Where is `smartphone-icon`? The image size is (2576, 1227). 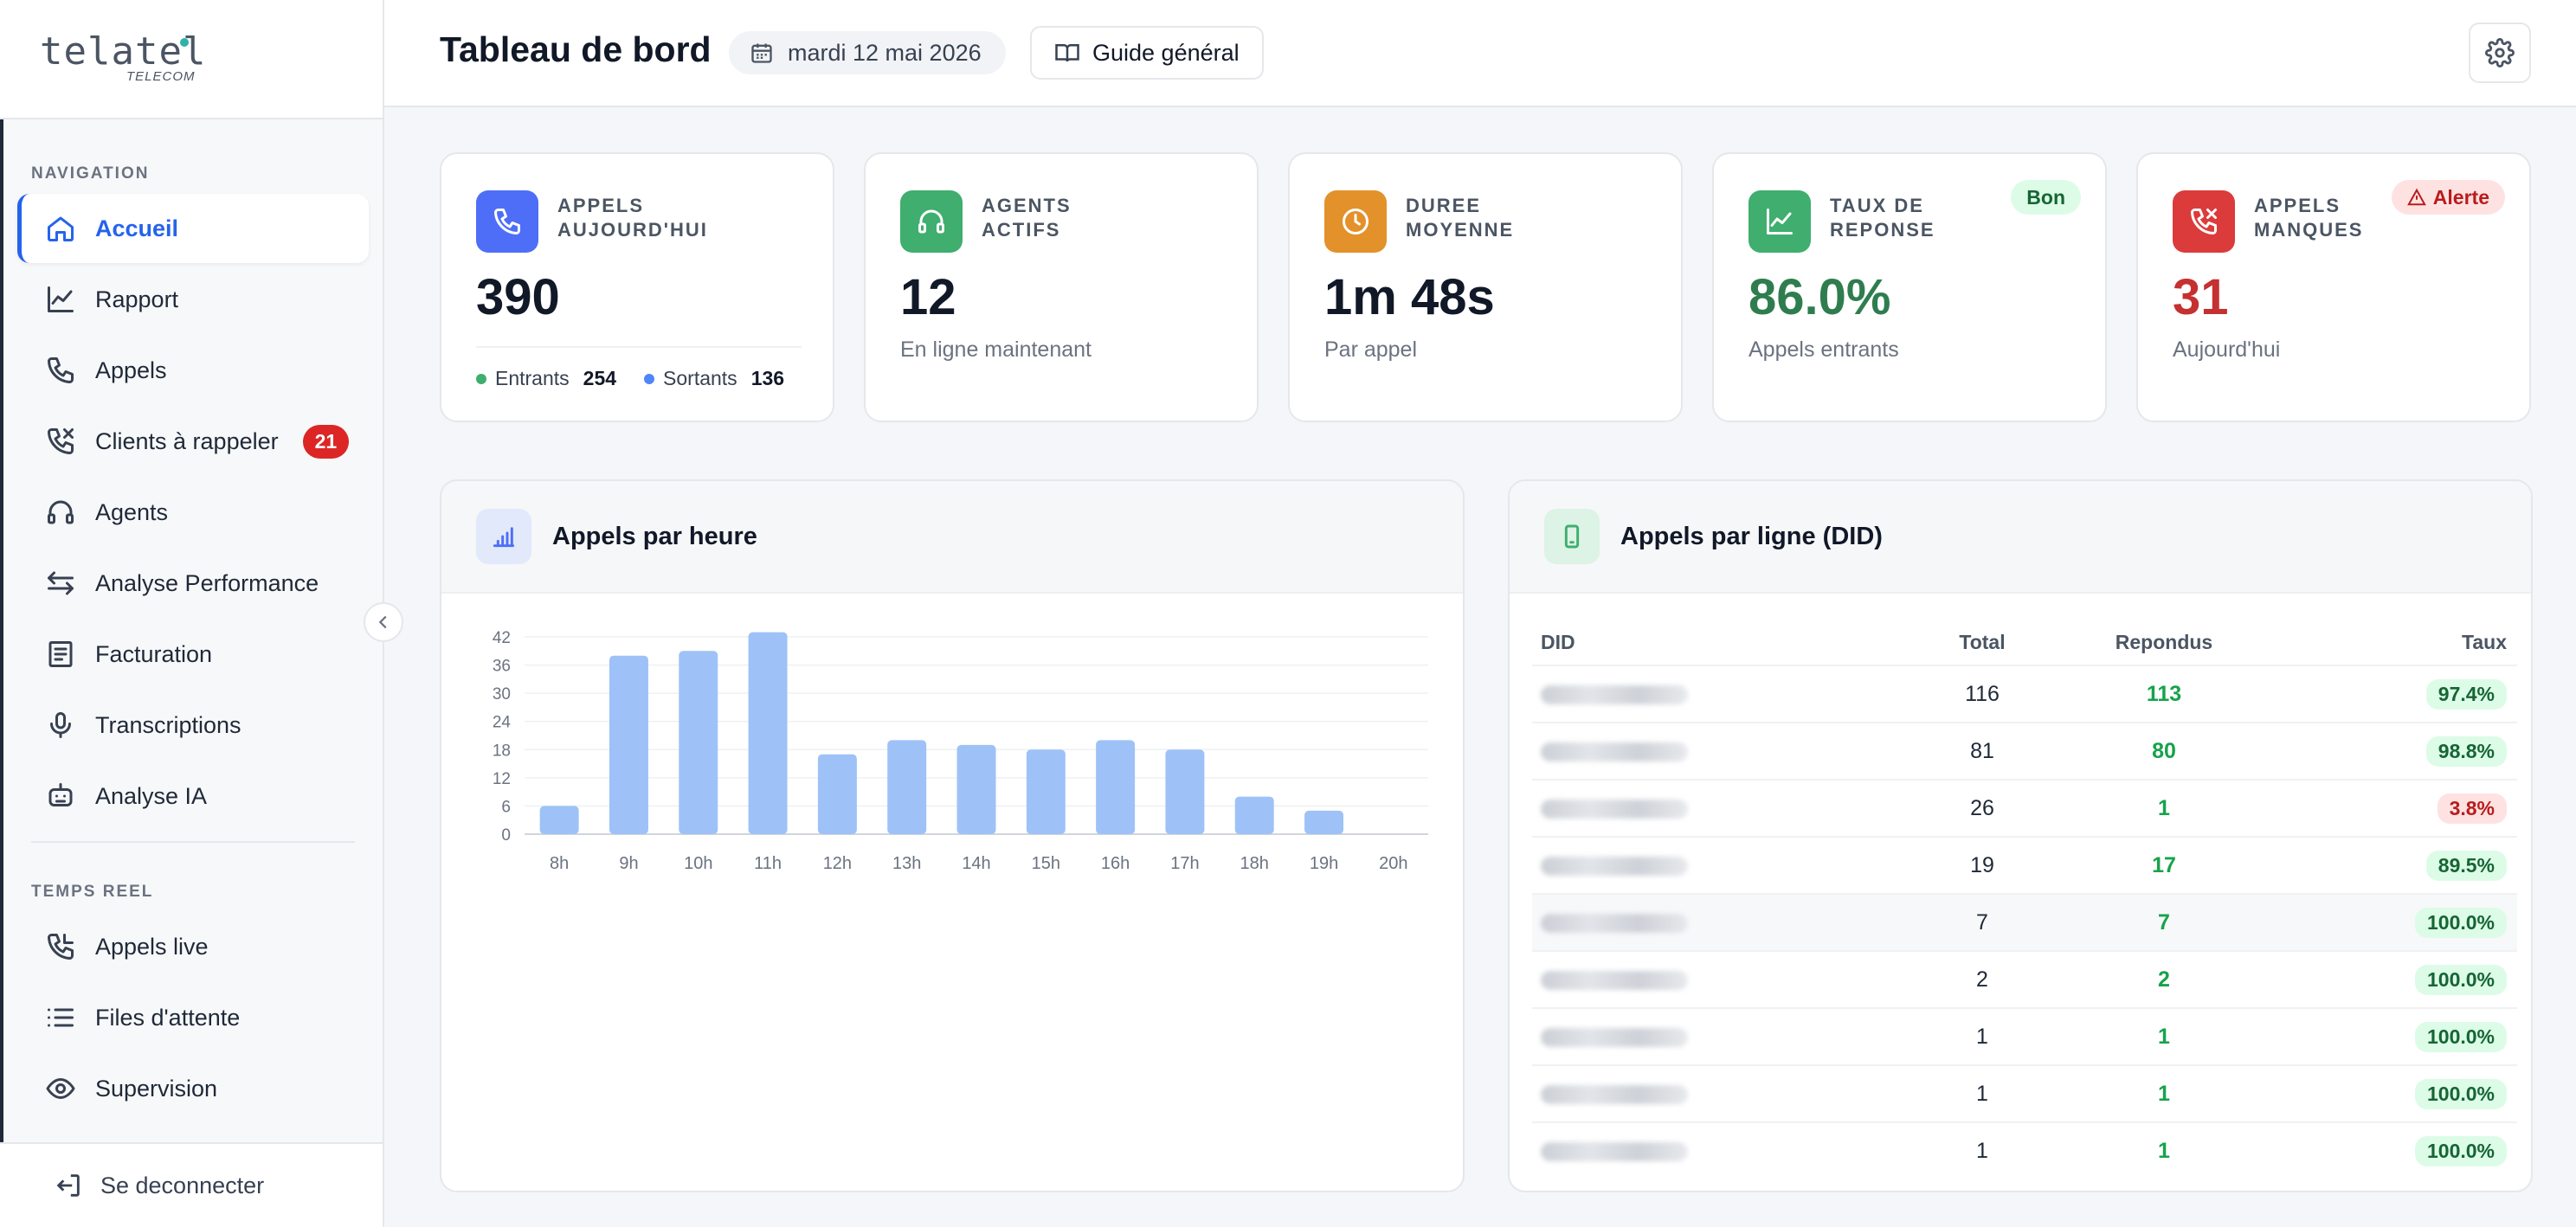 smartphone-icon is located at coordinates (1572, 536).